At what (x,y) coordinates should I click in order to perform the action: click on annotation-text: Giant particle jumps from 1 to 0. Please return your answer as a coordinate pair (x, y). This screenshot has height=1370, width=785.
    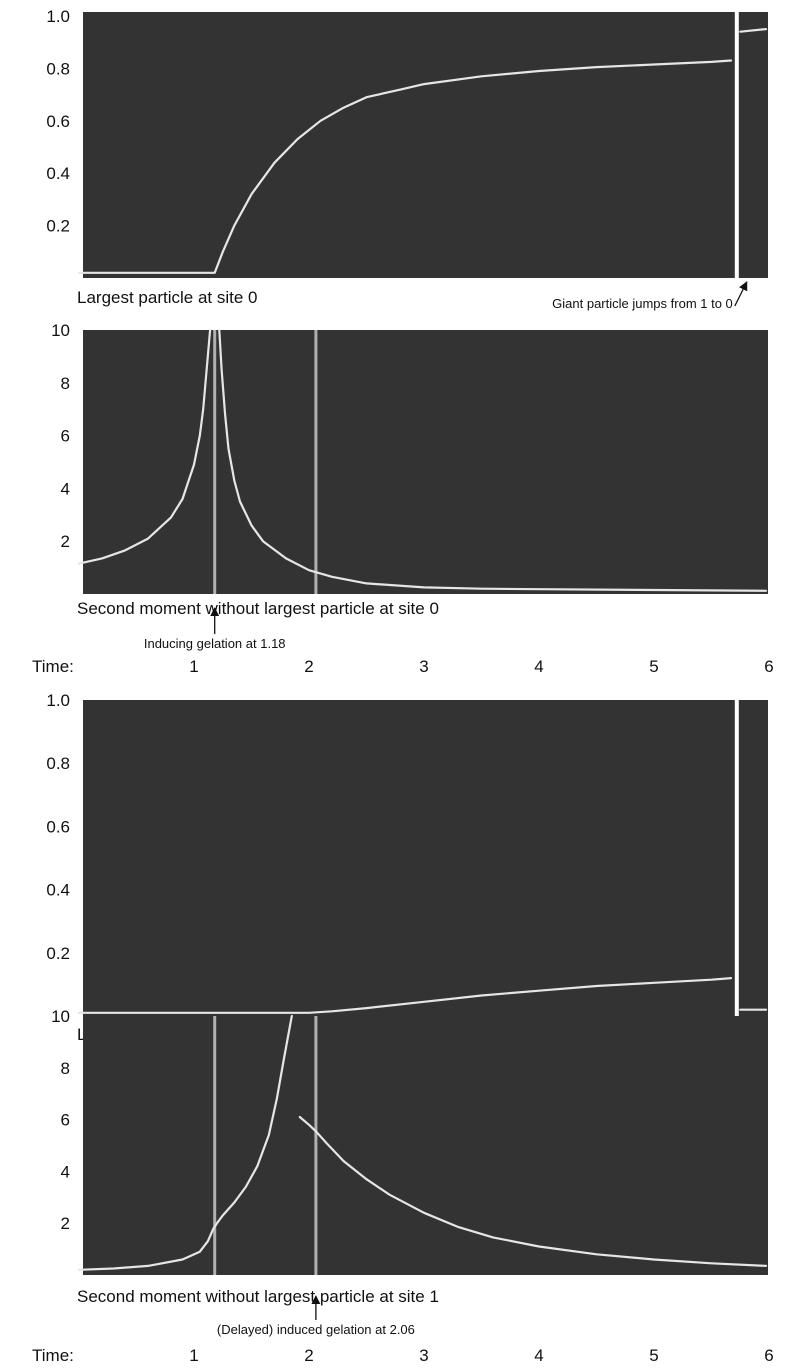
    Looking at the image, I should click on (642, 303).